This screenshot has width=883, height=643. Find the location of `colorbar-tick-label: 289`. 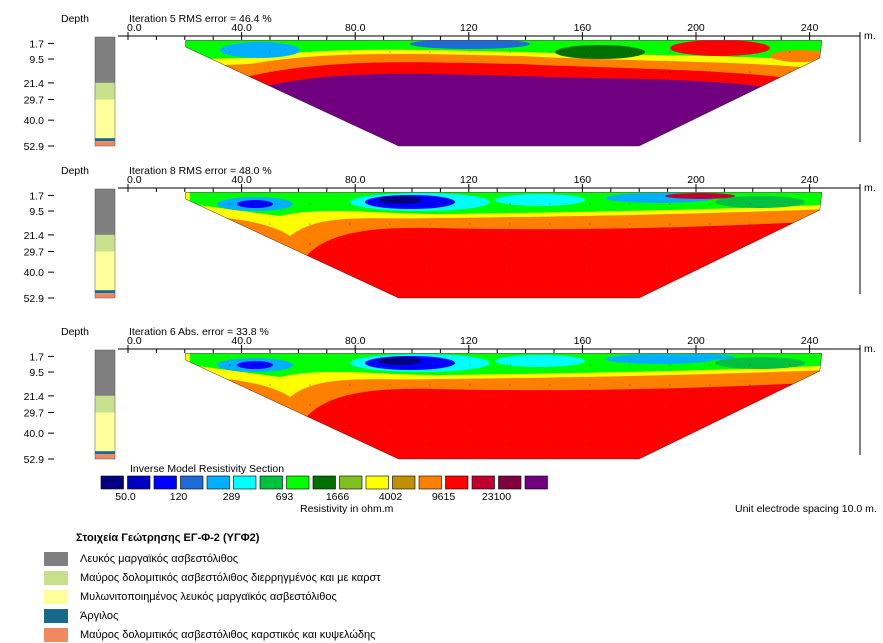

colorbar-tick-label: 289 is located at coordinates (232, 497).